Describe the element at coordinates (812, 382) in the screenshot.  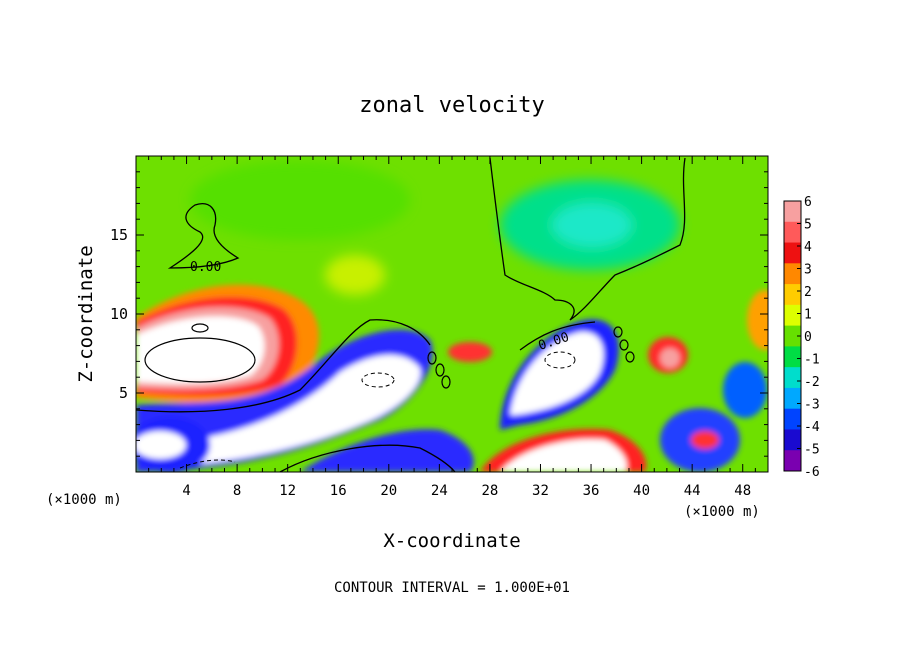
I see `colorbar-tick-label: -2` at that location.